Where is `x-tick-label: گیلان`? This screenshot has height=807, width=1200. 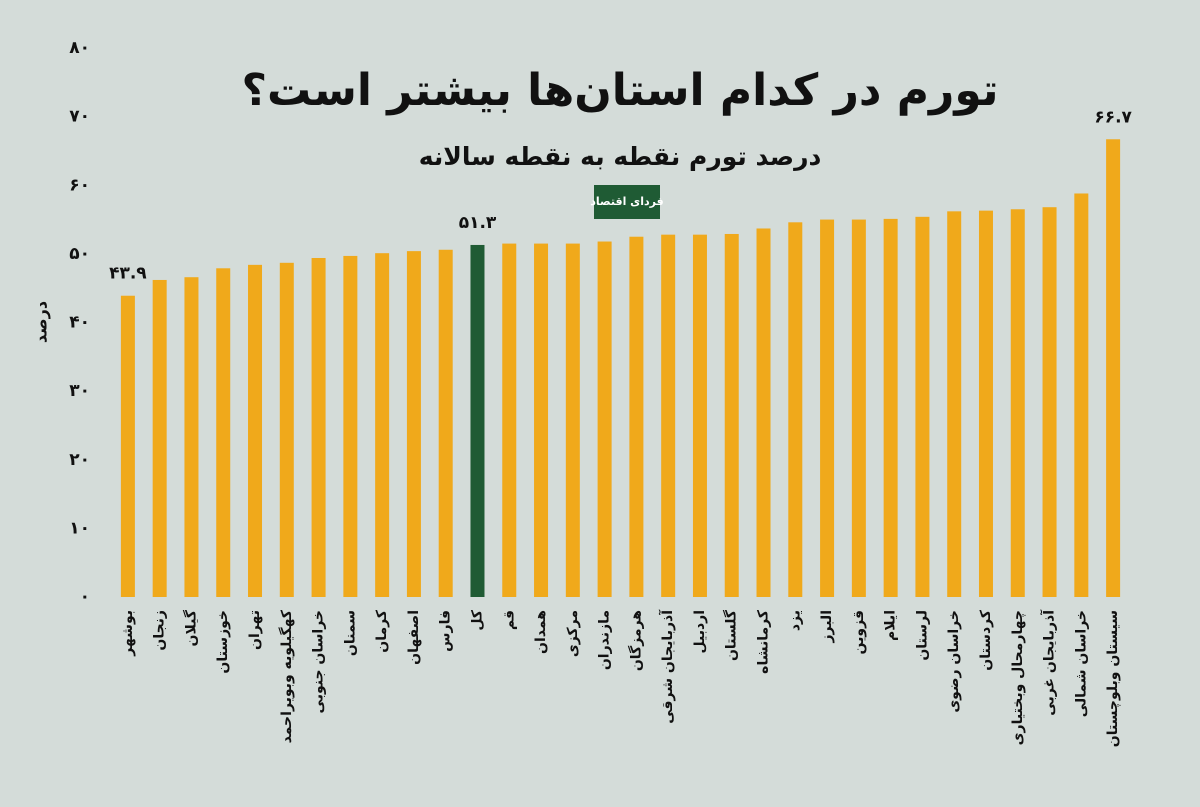 x-tick-label: گیلان is located at coordinates (190, 627).